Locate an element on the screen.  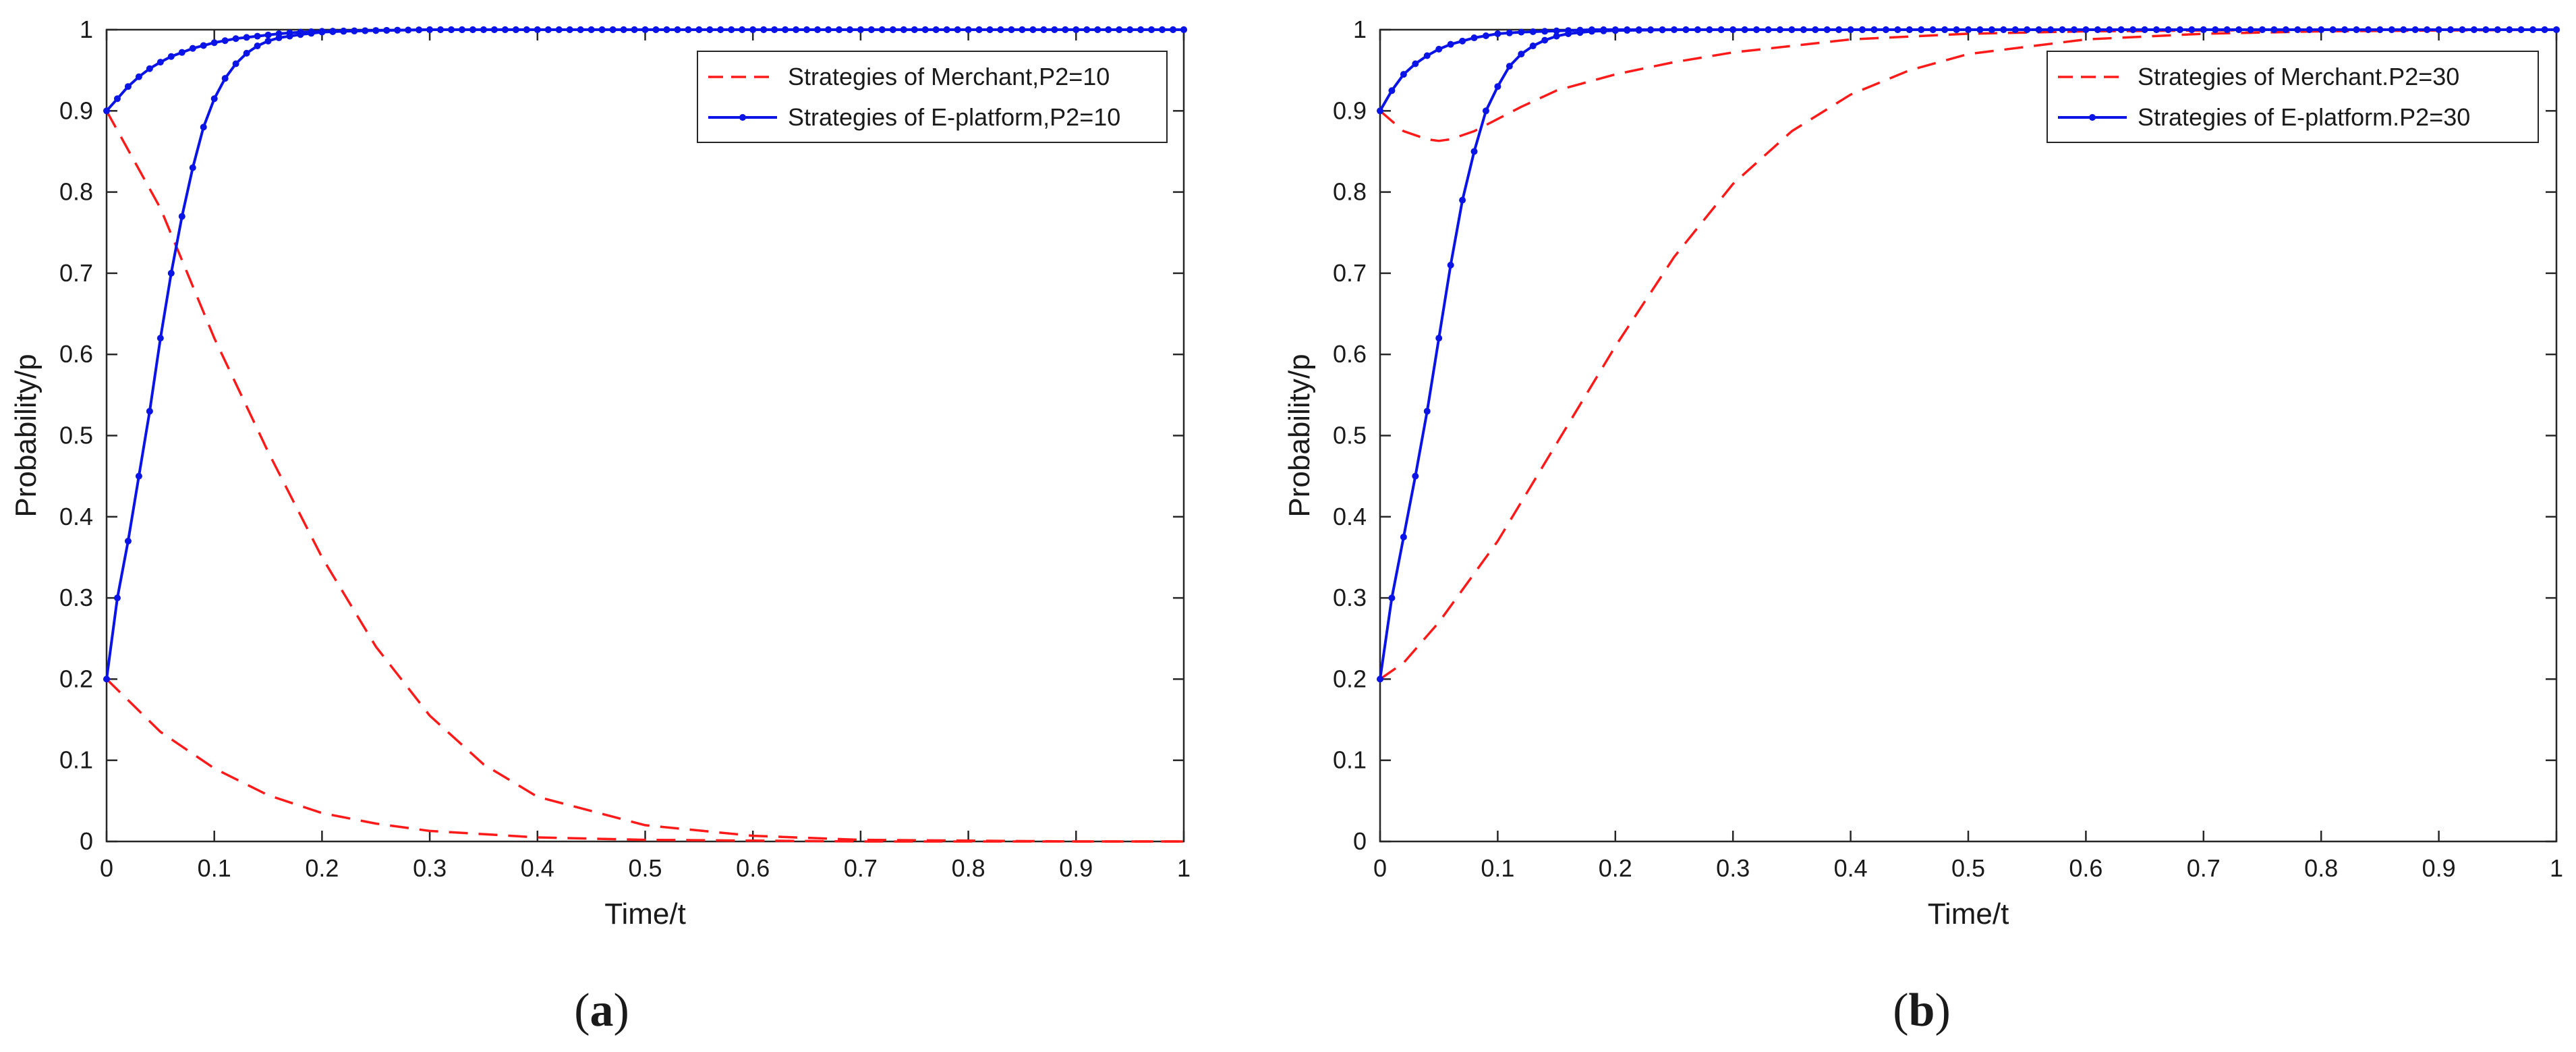
legend-box is located at coordinates (932, 97).